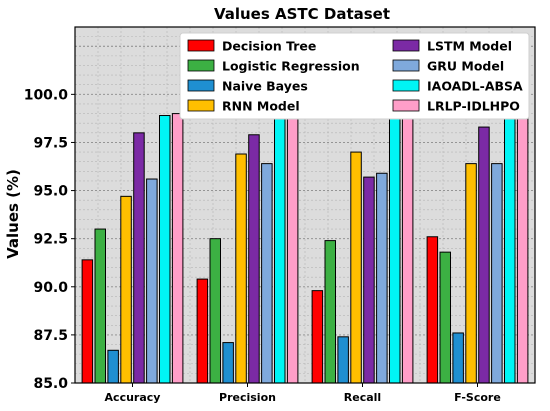  I want to click on legend-box, so click(354, 76).